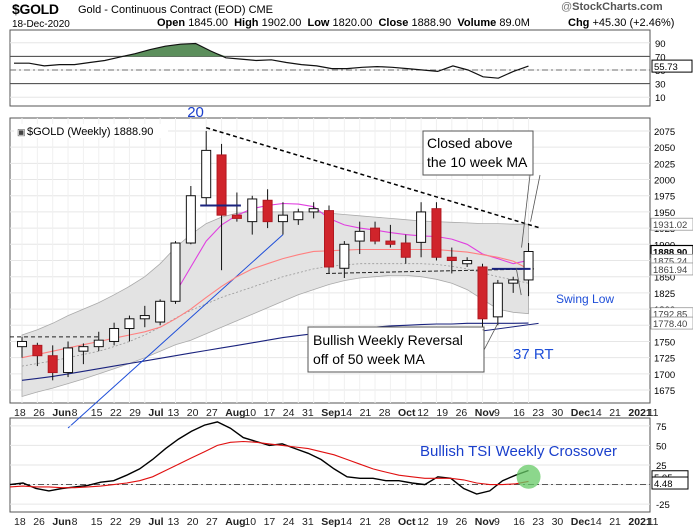  Describe the element at coordinates (518, 451) in the screenshot. I see `tsi-signal-text: Bullish TSI Weekly Crossover` at that location.